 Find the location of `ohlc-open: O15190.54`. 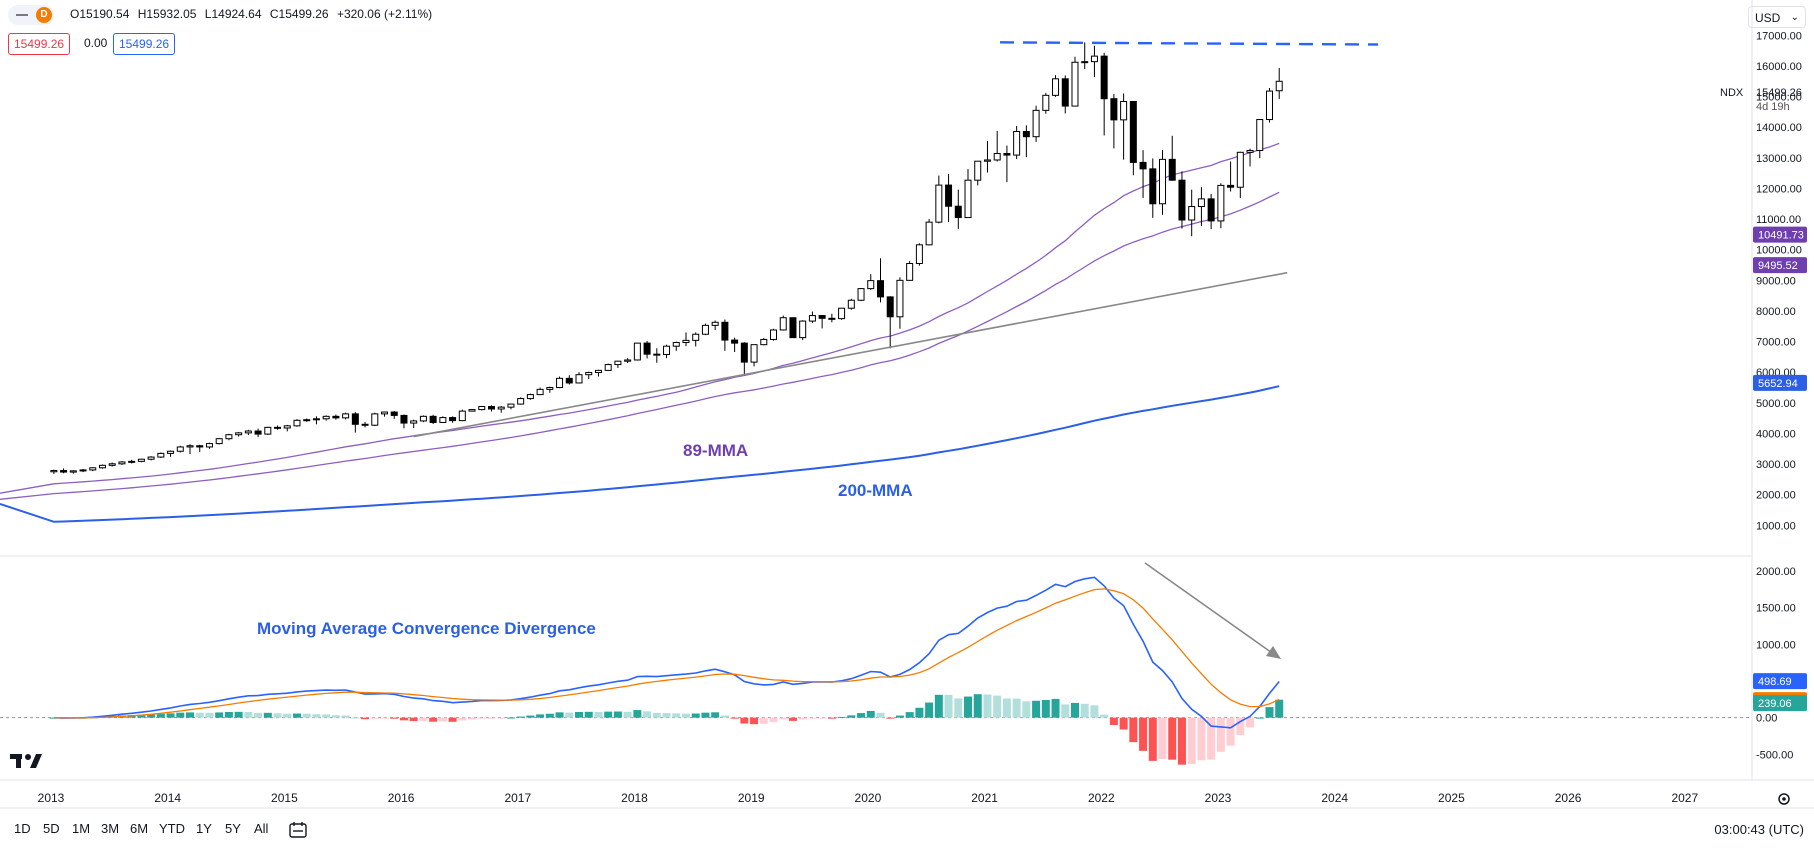

ohlc-open: O15190.54 is located at coordinates (100, 14).